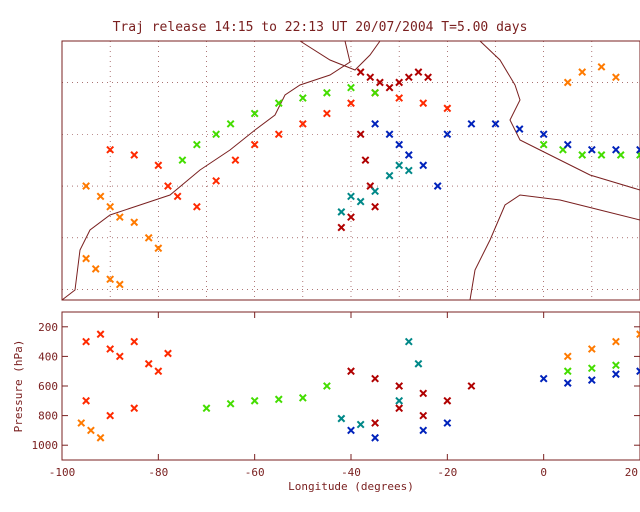  Describe the element at coordinates (554, 170) in the screenshot. I see `coastline-europe-africa` at that location.